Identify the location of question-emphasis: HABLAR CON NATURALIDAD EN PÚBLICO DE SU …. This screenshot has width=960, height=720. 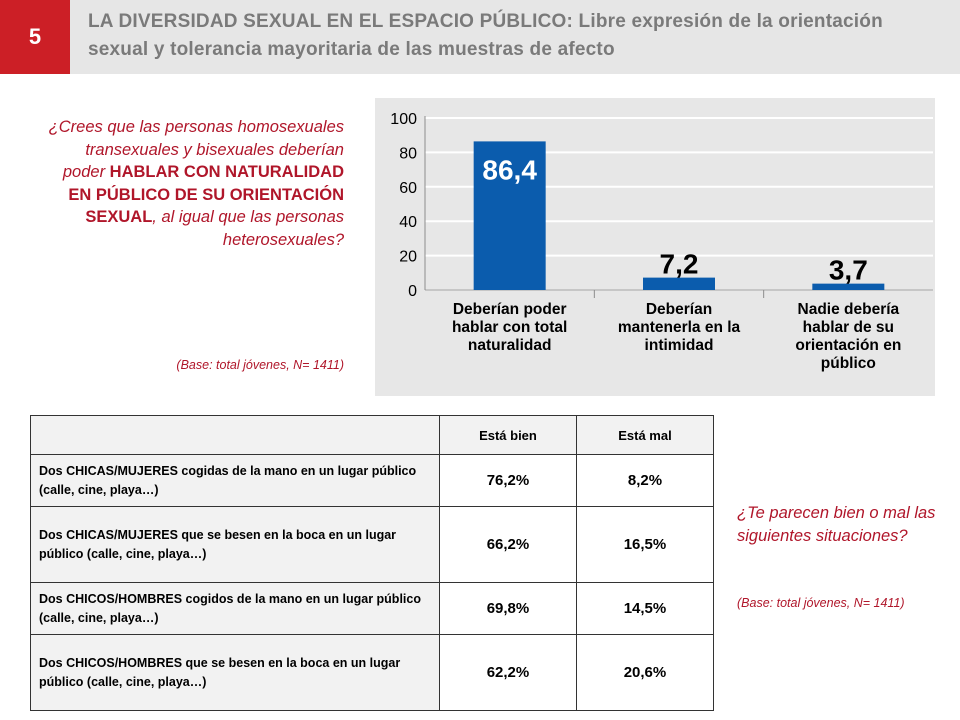
(206, 194).